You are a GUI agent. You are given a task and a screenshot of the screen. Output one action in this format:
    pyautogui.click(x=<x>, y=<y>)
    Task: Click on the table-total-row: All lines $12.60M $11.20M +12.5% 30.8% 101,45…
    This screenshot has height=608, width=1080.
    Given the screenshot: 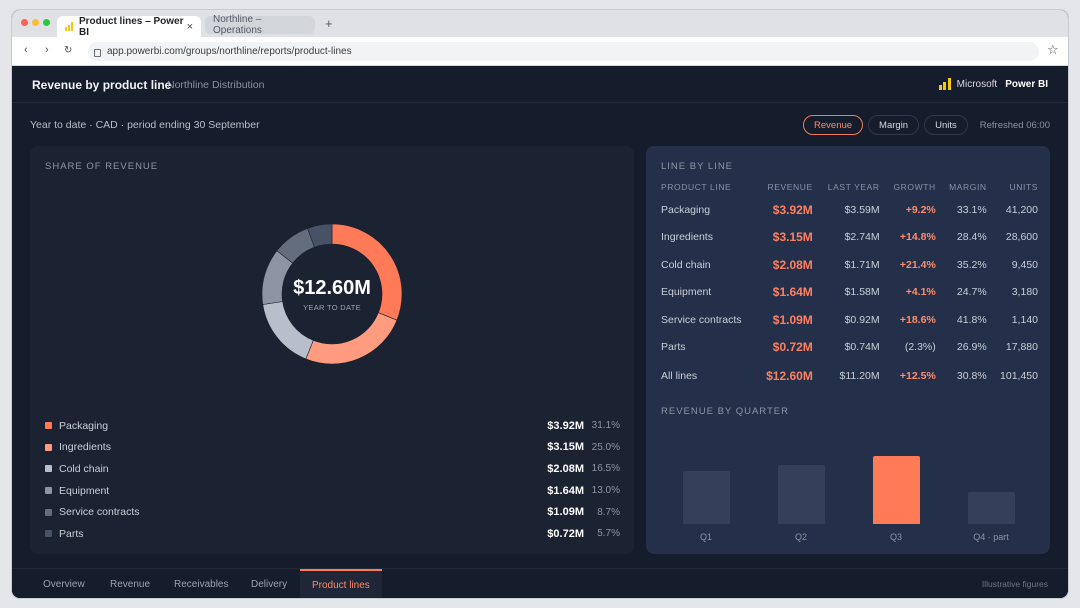 What is the action you would take?
    pyautogui.click(x=849, y=376)
    